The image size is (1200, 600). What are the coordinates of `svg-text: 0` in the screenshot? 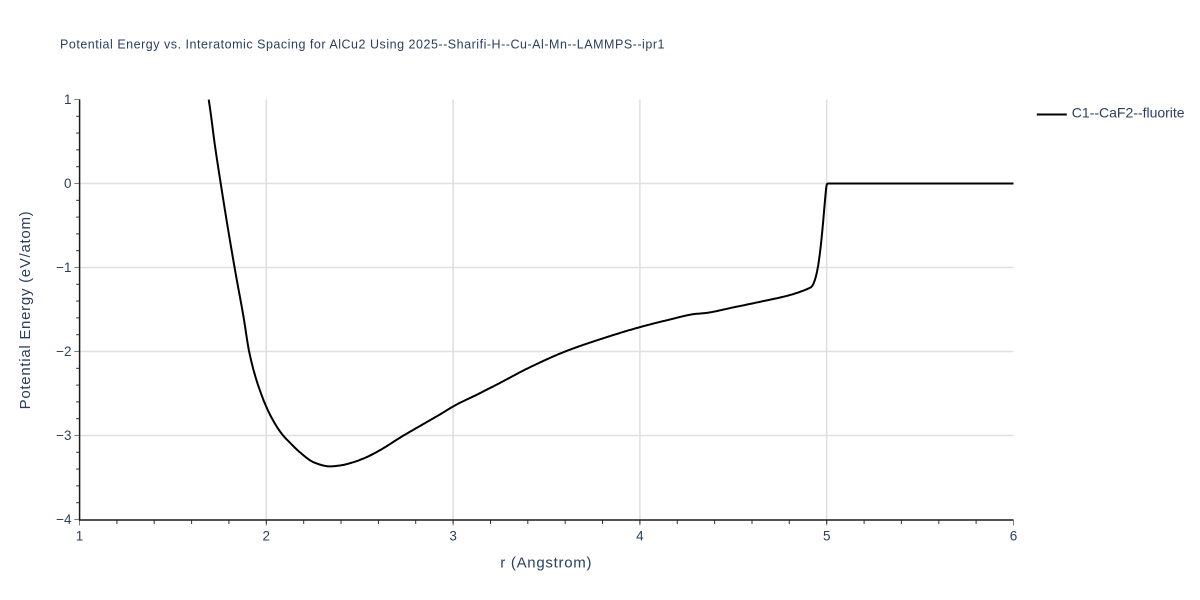 It's located at (68, 183).